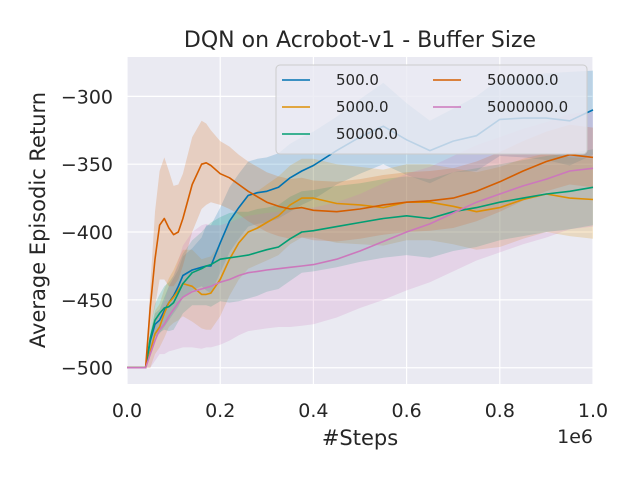  I want to click on y-tick-label: −400, so click(87, 233).